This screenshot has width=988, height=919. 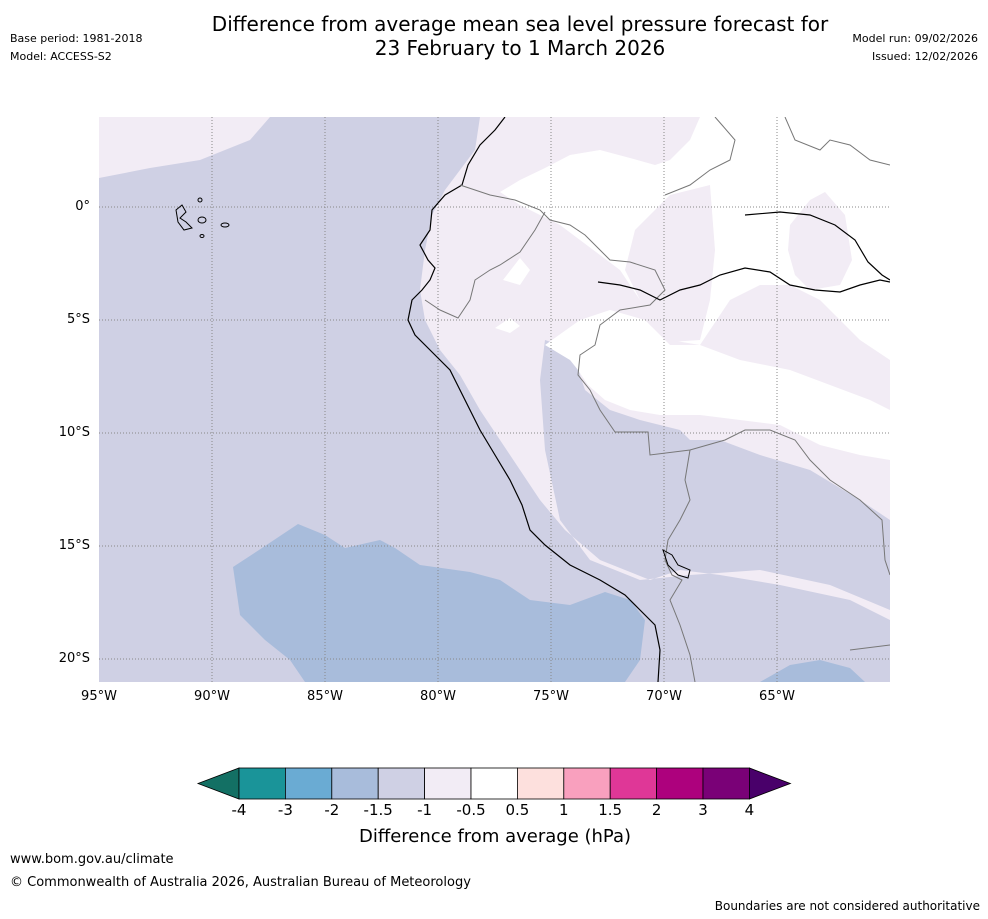 I want to click on footer-url: www.bom.gov.au/climate, so click(x=92, y=859).